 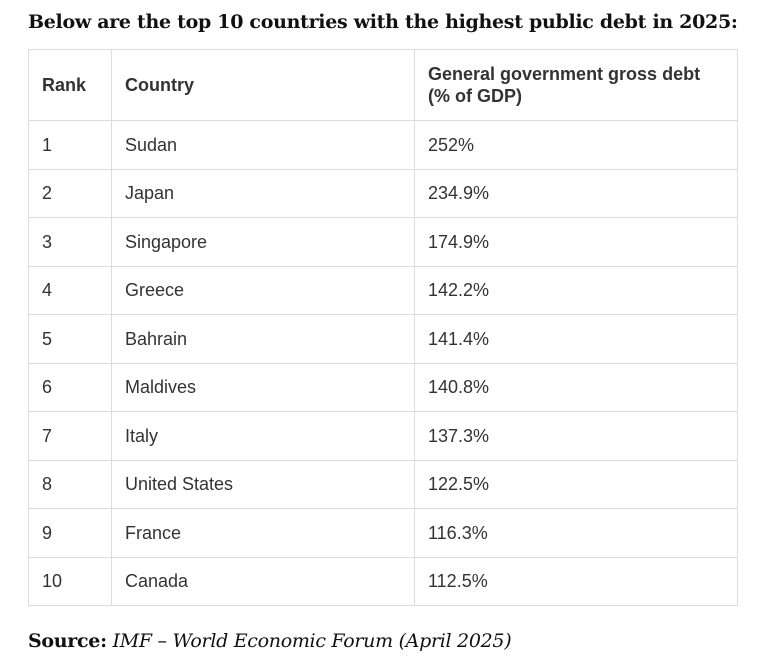 I want to click on debt-cell: 137.3%, so click(x=576, y=436).